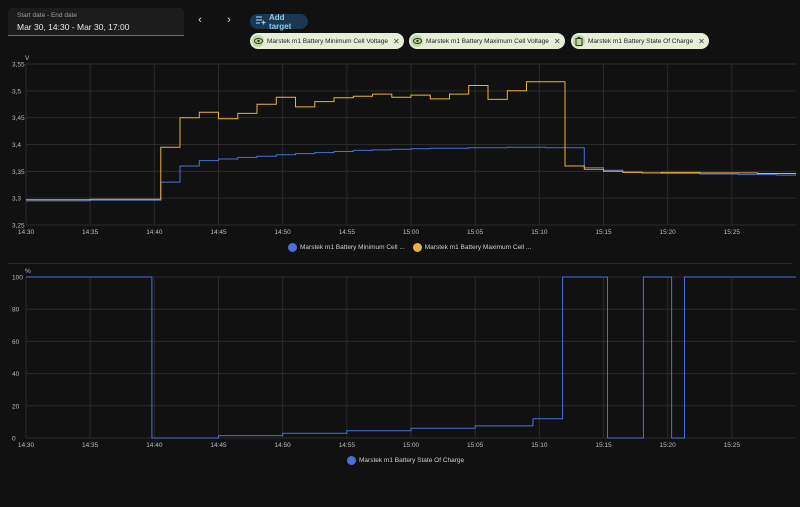  I want to click on y-tick-label: 3,5, so click(16, 91).